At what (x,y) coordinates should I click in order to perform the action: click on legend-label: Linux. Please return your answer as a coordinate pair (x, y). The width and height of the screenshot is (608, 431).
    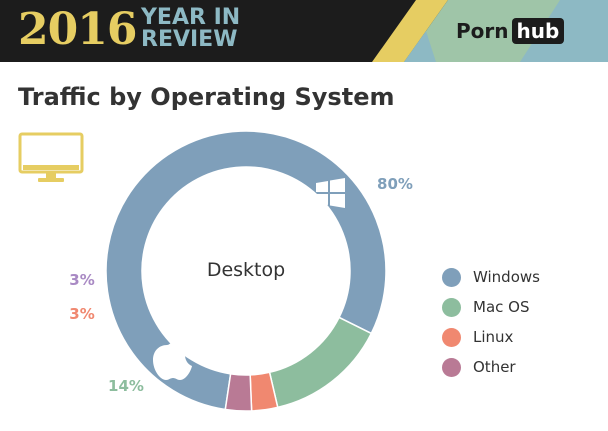
    Looking at the image, I should click on (493, 337).